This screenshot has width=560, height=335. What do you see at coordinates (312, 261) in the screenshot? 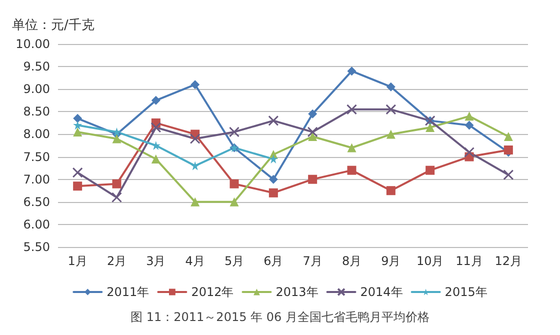
I see `x-tick-label: 7月` at bounding box center [312, 261].